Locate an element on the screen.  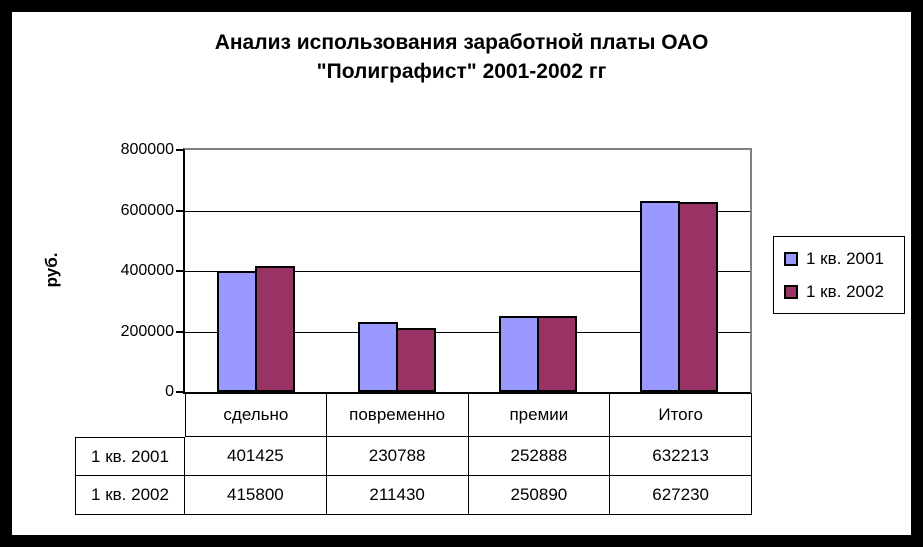
legend-label: 1 кв. 2002 is located at coordinates (845, 291).